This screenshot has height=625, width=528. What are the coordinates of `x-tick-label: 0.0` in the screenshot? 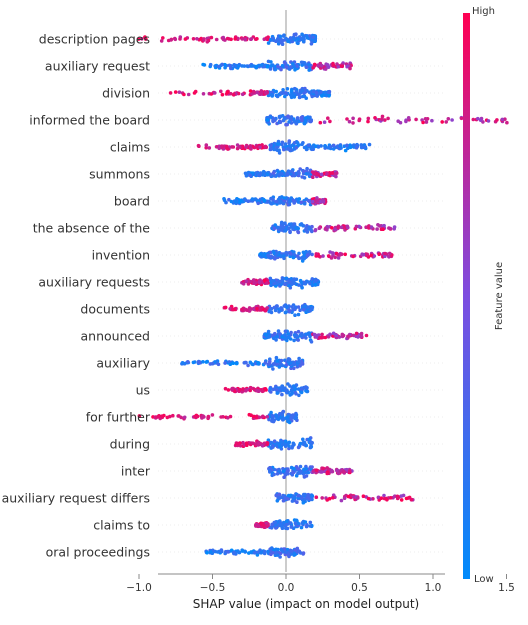 It's located at (286, 588).